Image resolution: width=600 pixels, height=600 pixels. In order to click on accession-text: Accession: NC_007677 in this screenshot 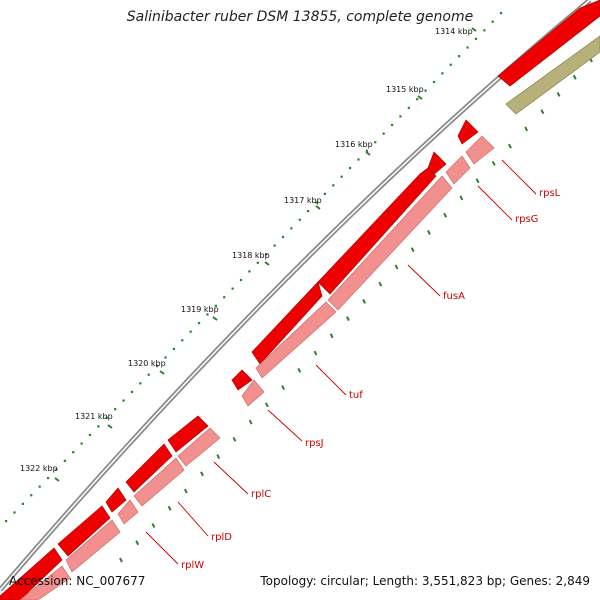, I will do `click(77, 581)`.